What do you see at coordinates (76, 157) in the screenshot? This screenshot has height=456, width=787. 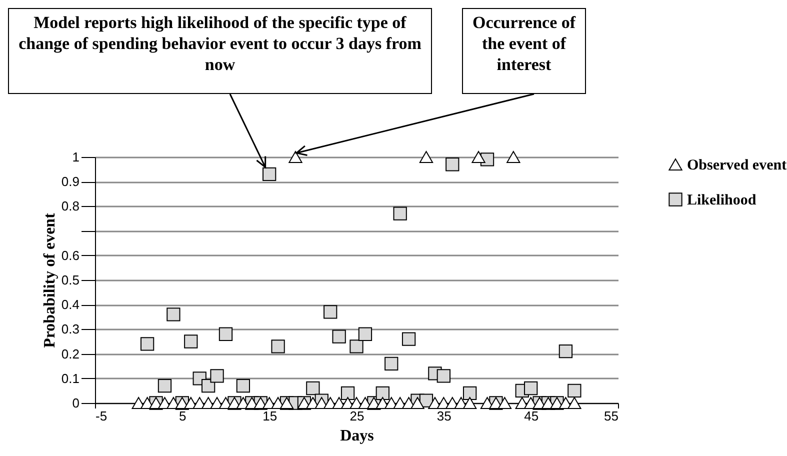 I see `y-tick-label: 1` at bounding box center [76, 157].